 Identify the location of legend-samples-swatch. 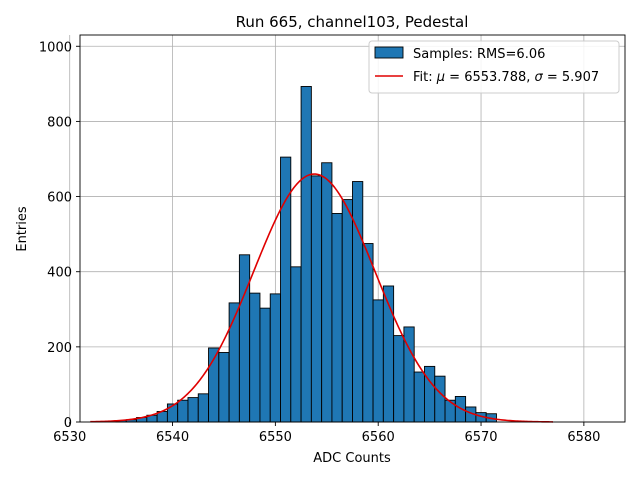
(389, 52).